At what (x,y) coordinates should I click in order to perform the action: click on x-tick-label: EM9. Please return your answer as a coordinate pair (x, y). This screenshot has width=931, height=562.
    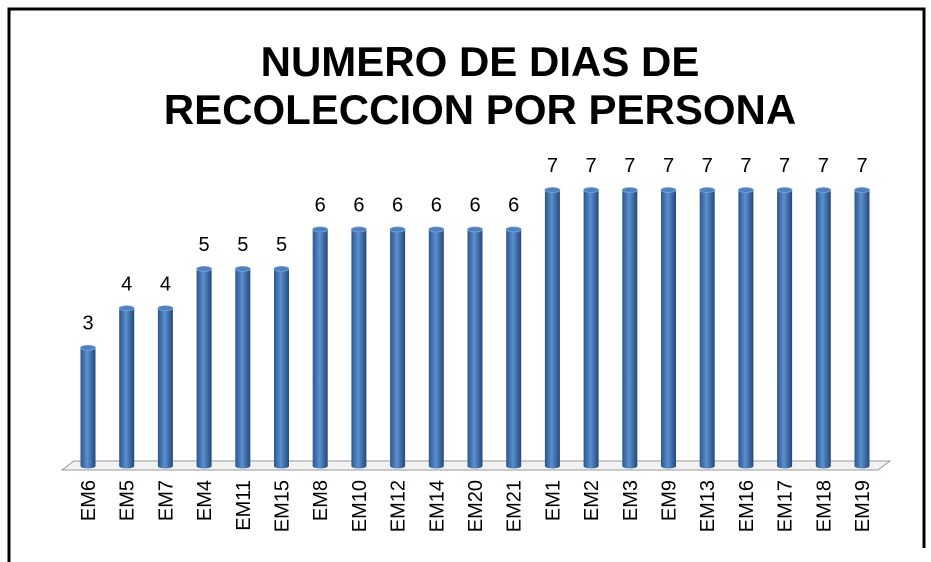
    Looking at the image, I should click on (670, 500).